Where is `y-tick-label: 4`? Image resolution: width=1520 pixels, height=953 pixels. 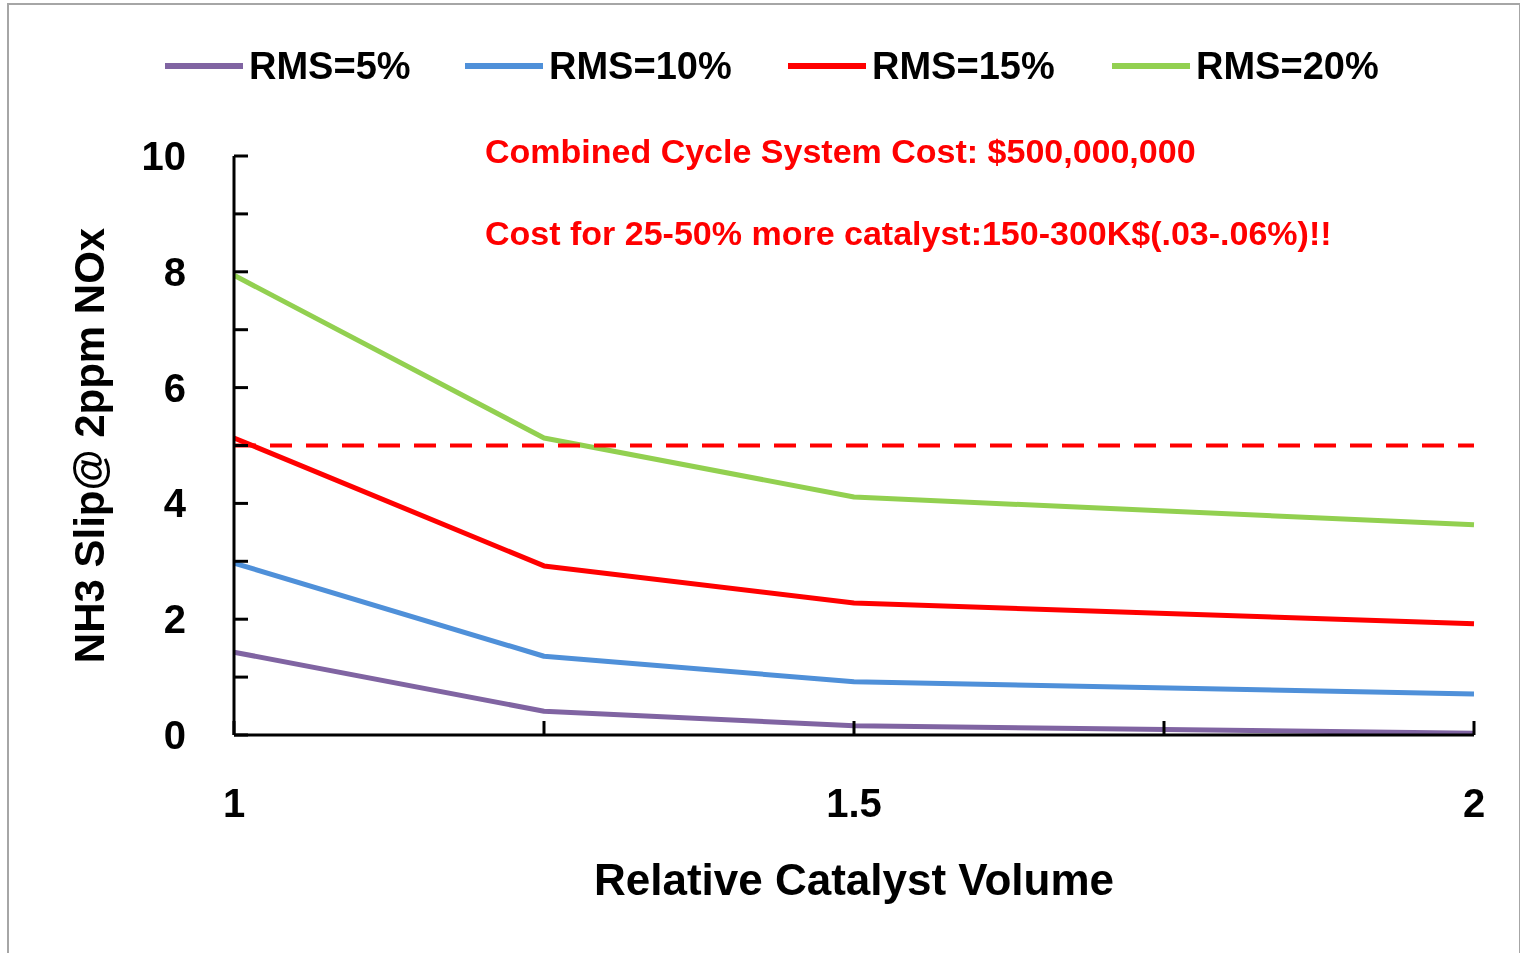
y-tick-label: 4 is located at coordinates (175, 503).